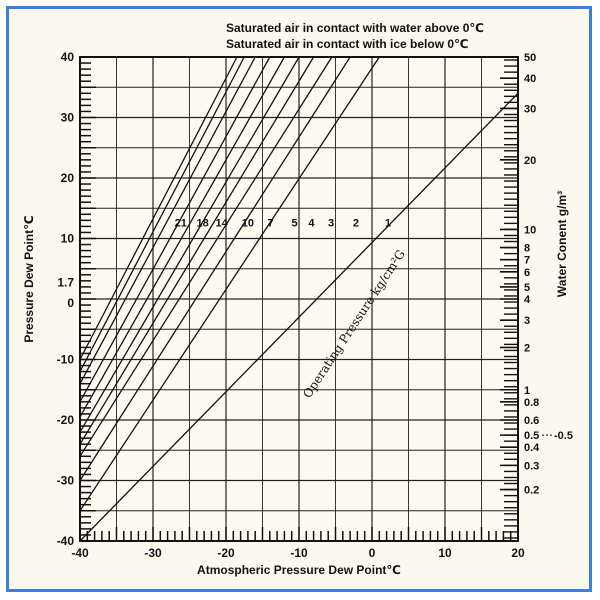 This screenshot has height=600, width=600. I want to click on y2-tick-label: 4, so click(527, 300).